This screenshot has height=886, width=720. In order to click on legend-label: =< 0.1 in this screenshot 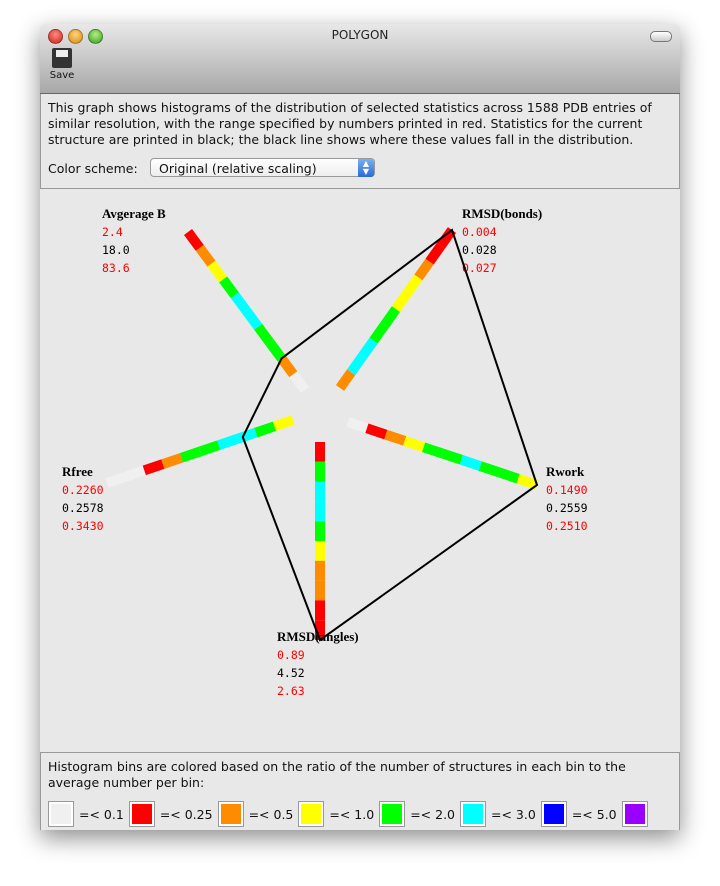, I will do `click(101, 814)`.